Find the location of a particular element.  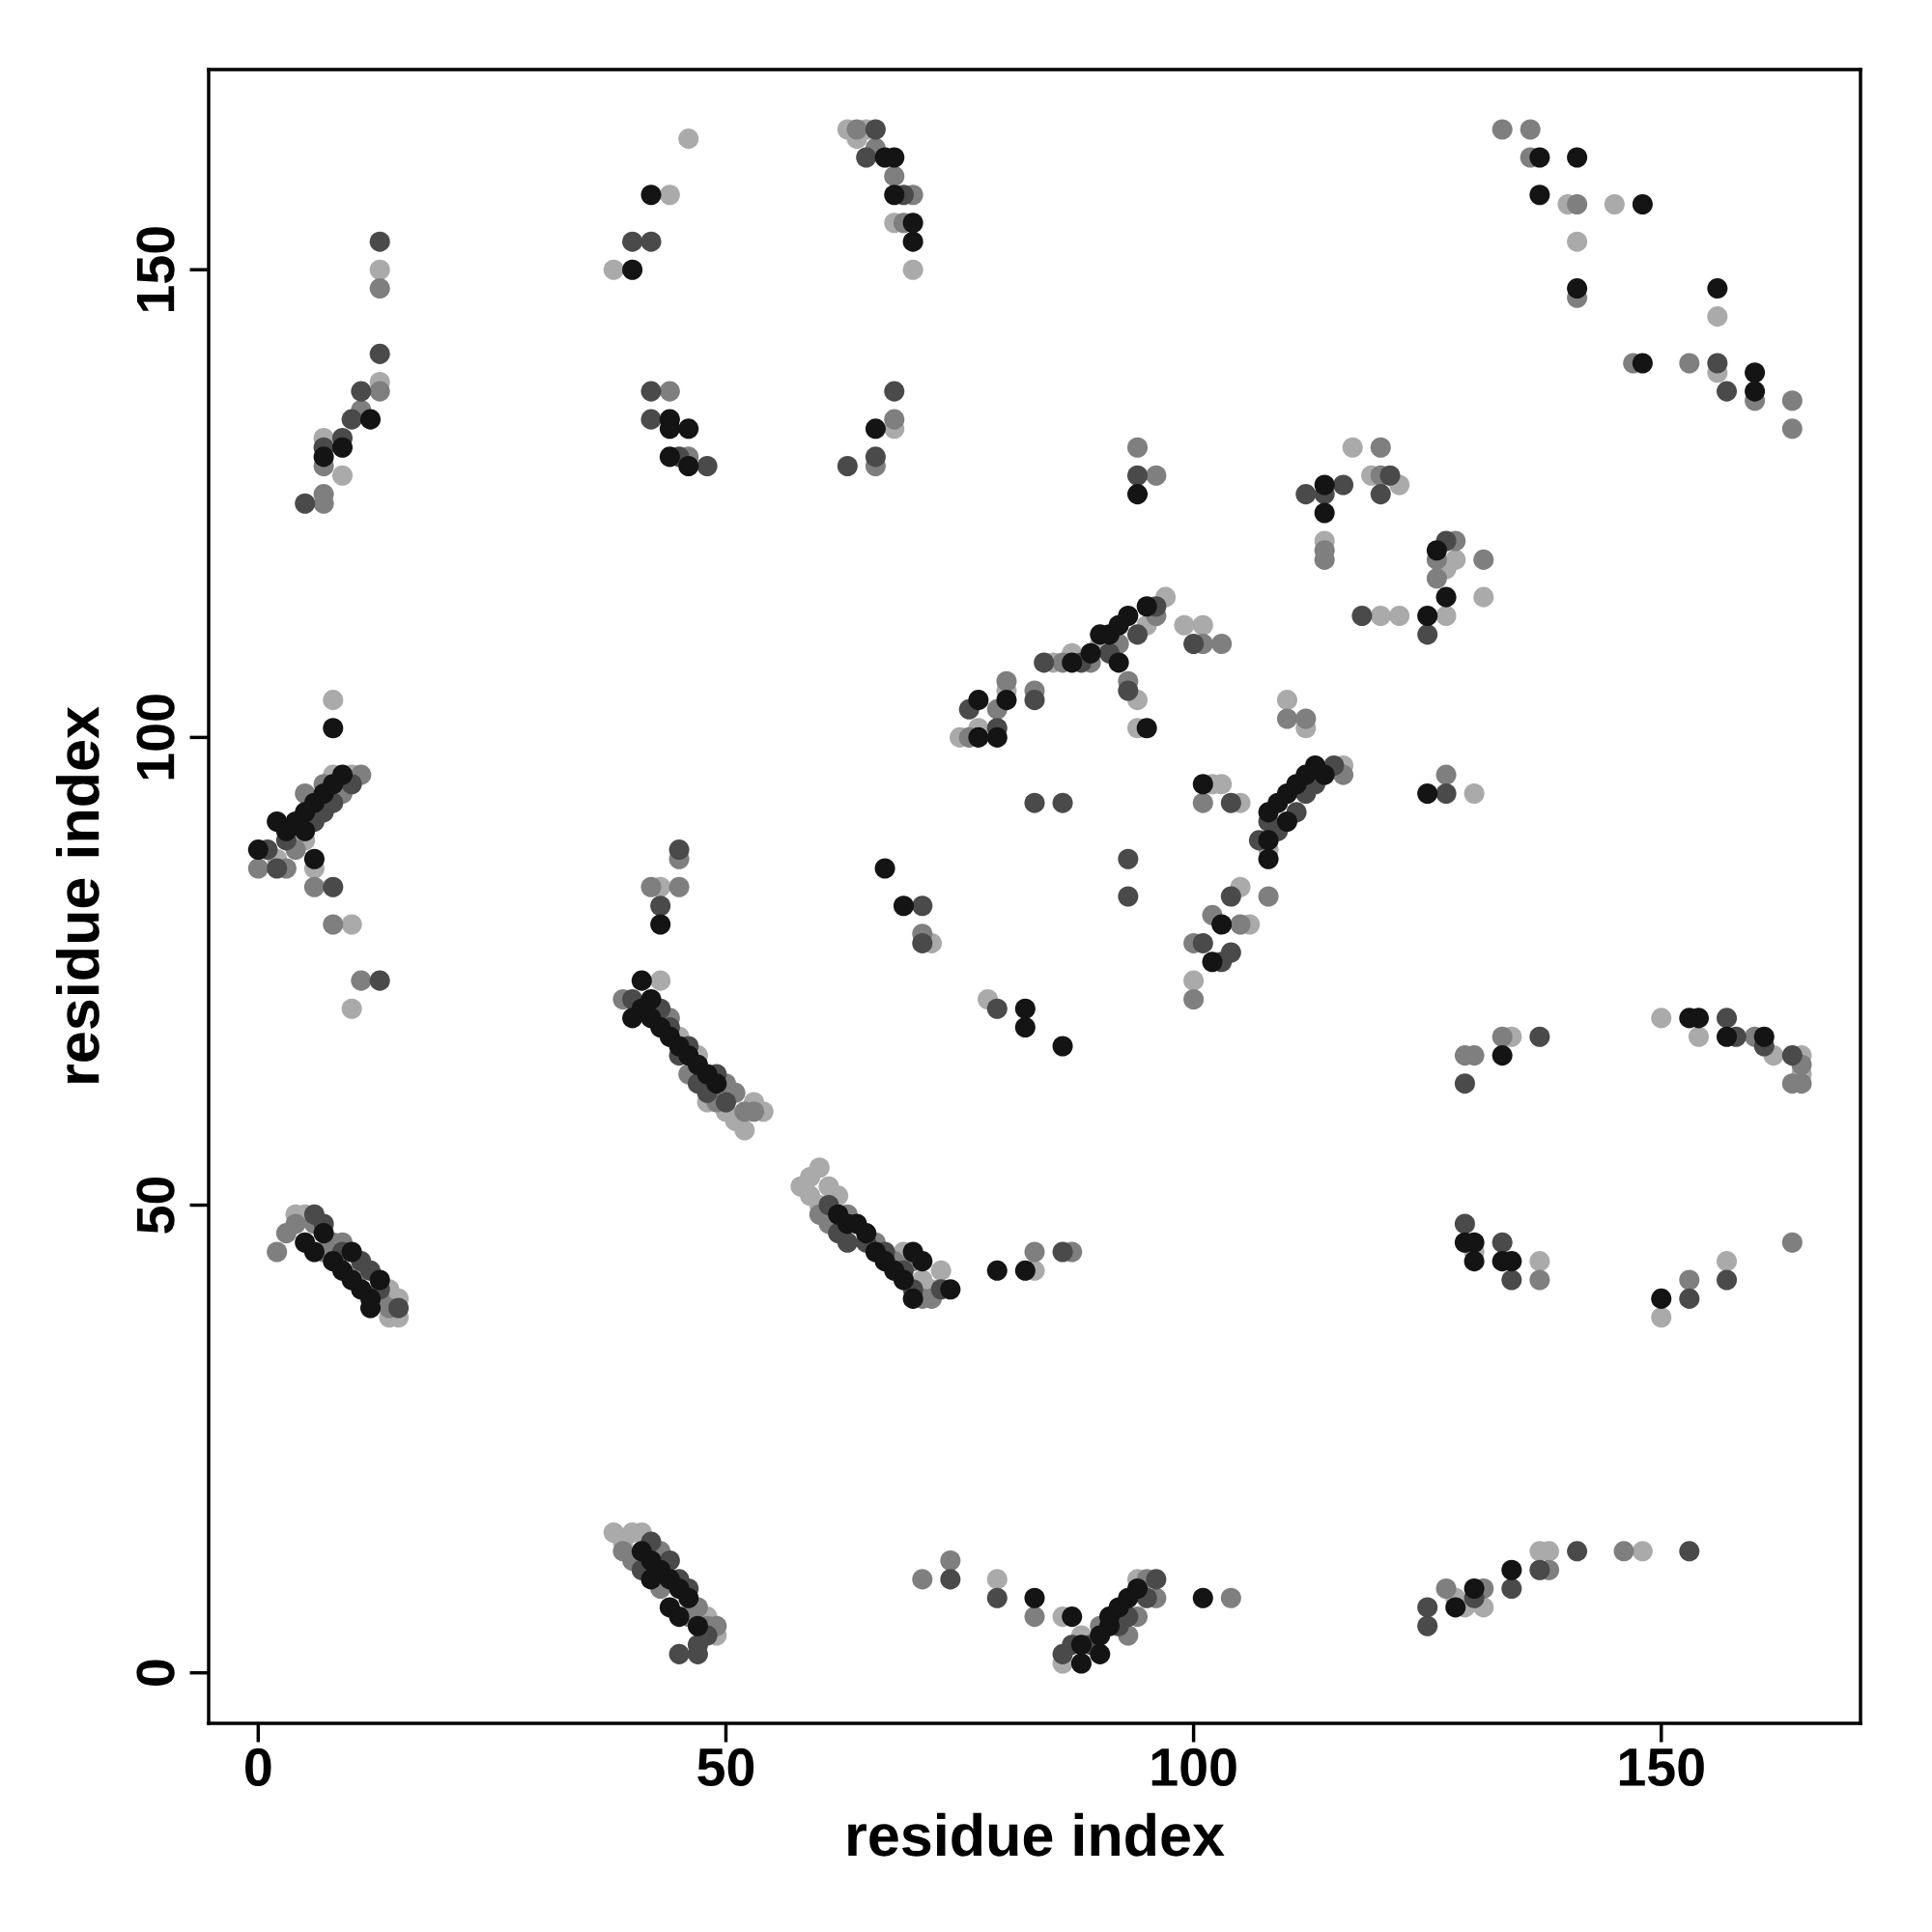

x-tick-label: 150 is located at coordinates (1661, 1767).